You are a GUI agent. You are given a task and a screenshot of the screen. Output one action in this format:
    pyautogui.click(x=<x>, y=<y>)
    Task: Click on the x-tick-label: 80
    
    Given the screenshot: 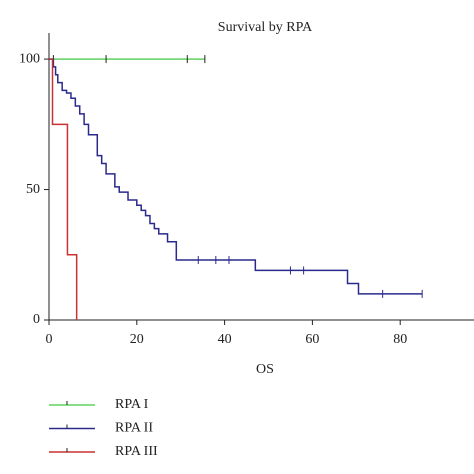 What is the action you would take?
    pyautogui.click(x=400, y=339)
    